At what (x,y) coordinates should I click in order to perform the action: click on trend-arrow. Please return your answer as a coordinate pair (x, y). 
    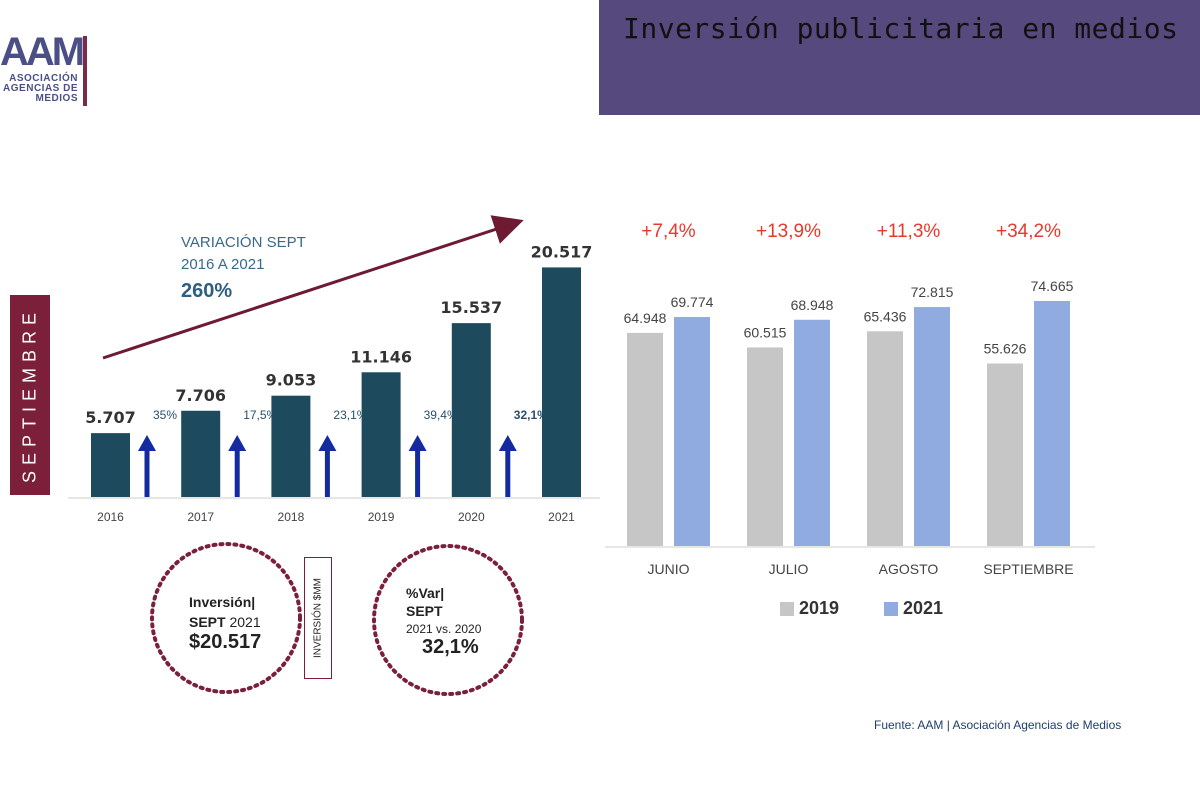
    Looking at the image, I should click on (313, 287).